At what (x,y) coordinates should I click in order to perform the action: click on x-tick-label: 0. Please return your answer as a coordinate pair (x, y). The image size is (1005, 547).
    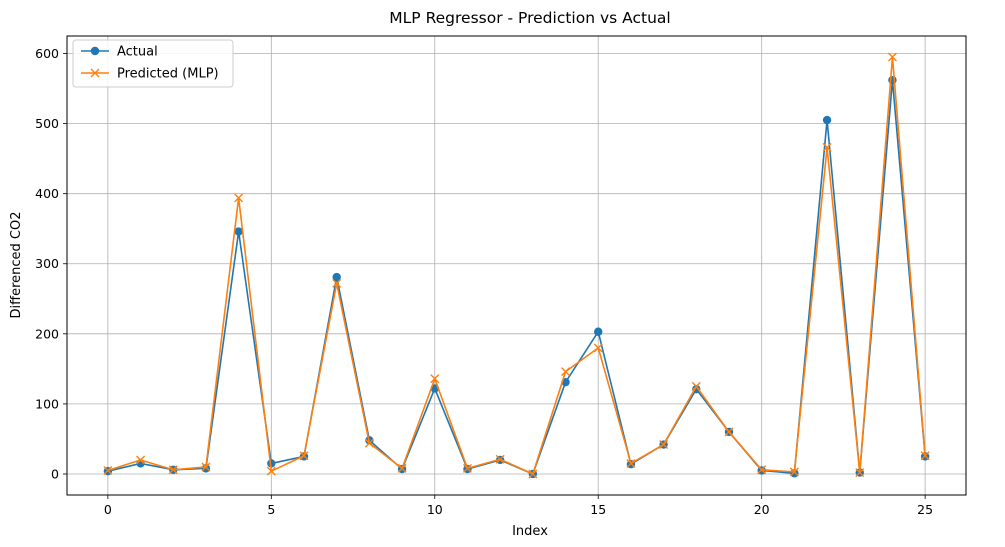
    Looking at the image, I should click on (108, 509).